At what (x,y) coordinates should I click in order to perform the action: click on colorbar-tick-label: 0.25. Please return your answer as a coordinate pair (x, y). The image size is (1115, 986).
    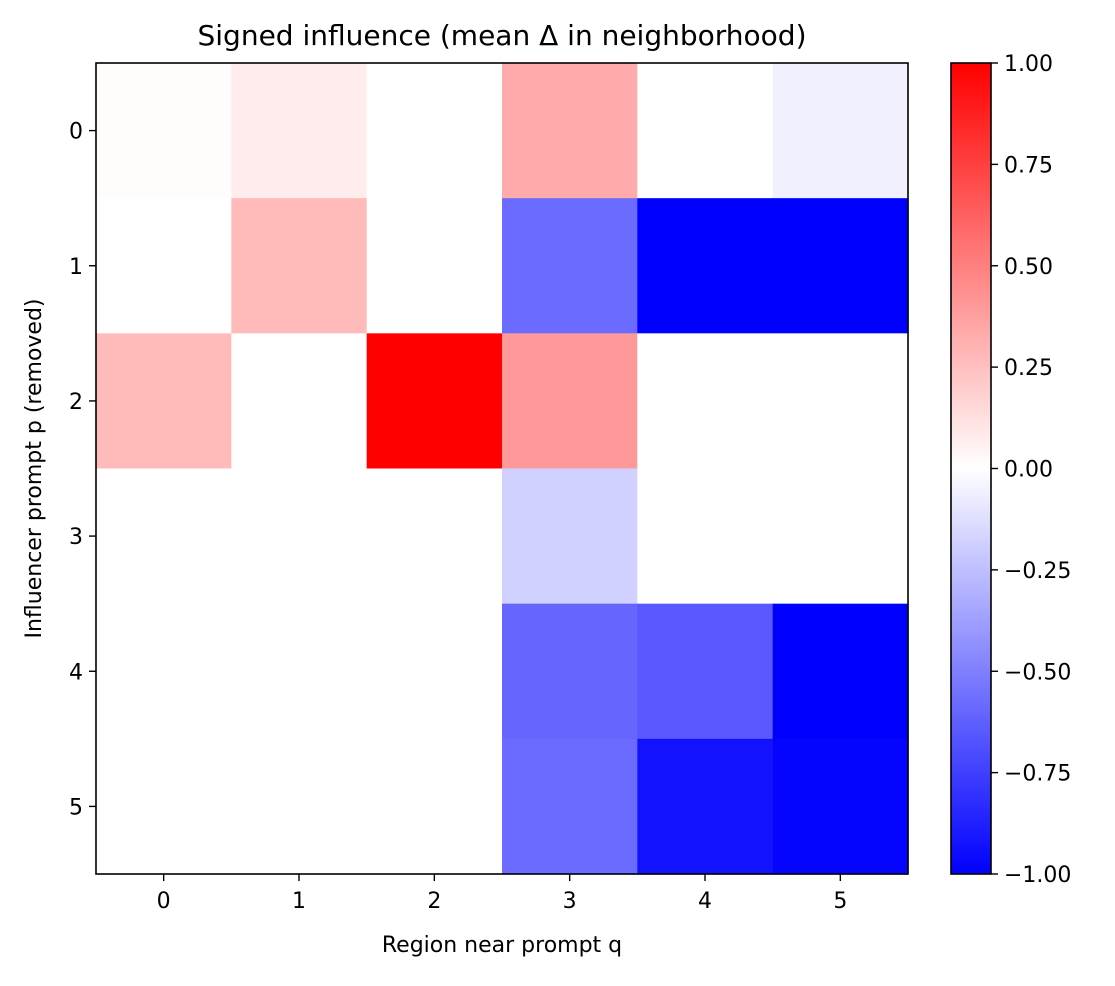
    Looking at the image, I should click on (1028, 368).